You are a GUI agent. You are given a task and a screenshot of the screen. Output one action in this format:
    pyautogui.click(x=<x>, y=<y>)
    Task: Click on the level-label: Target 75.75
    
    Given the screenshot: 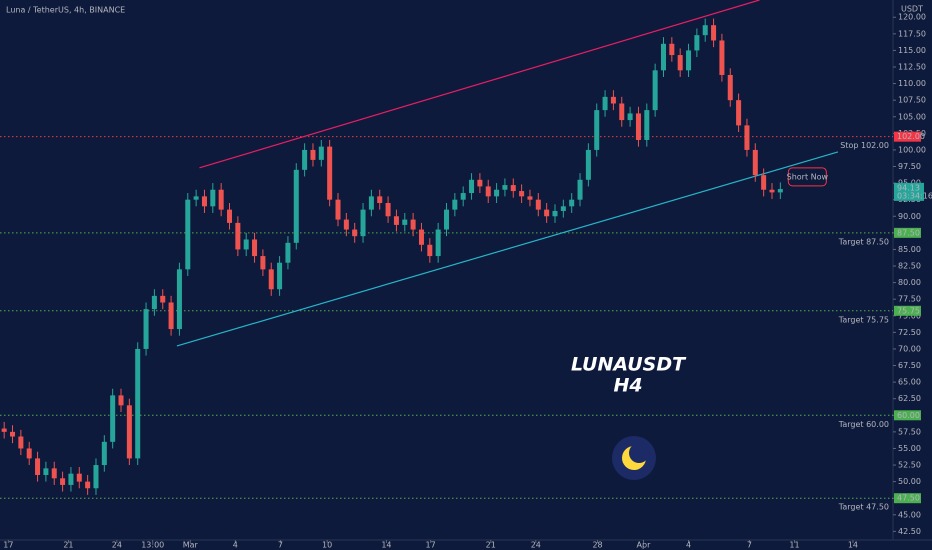 What is the action you would take?
    pyautogui.click(x=863, y=319)
    